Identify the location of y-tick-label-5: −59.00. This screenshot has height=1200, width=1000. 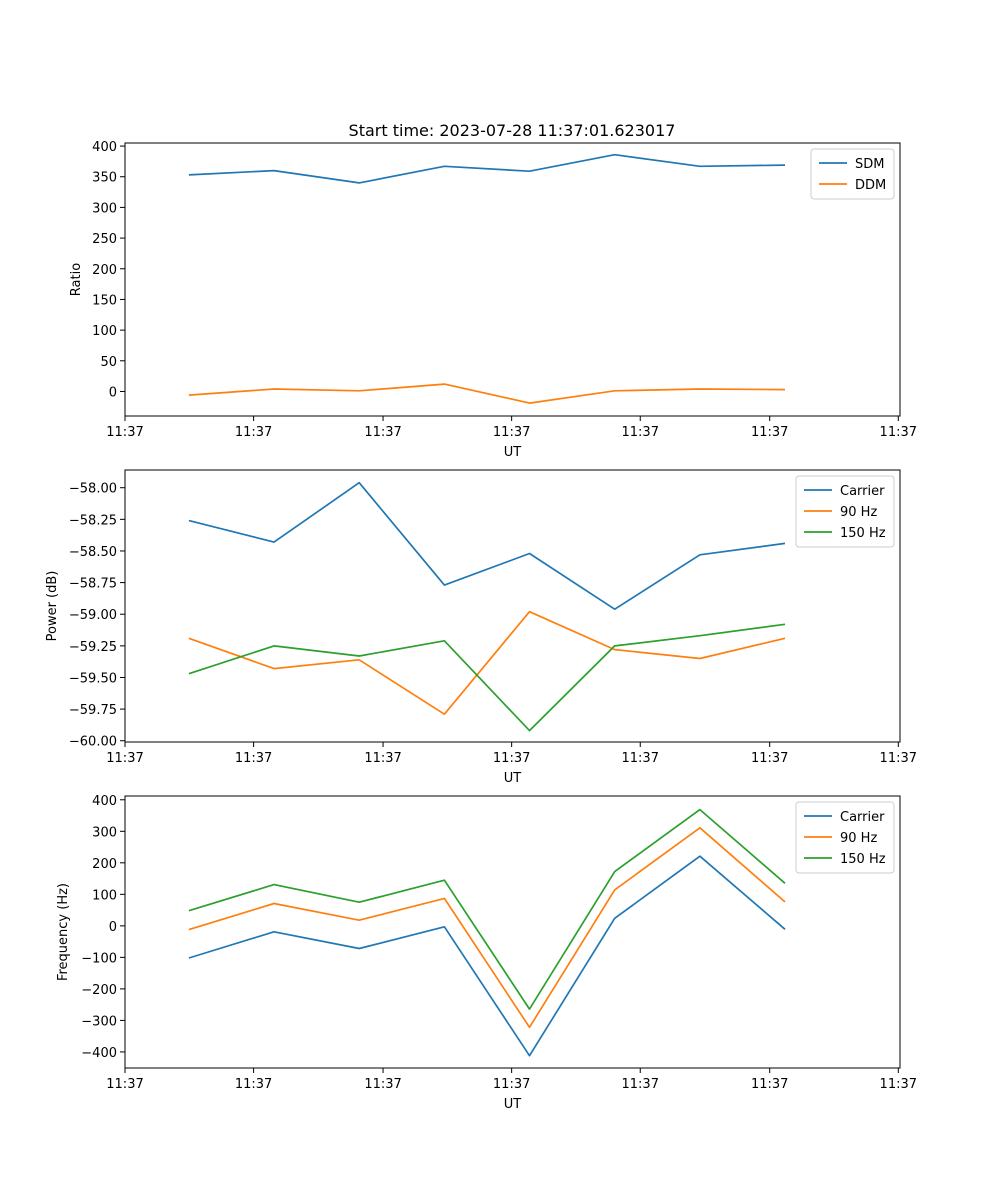
(93, 615).